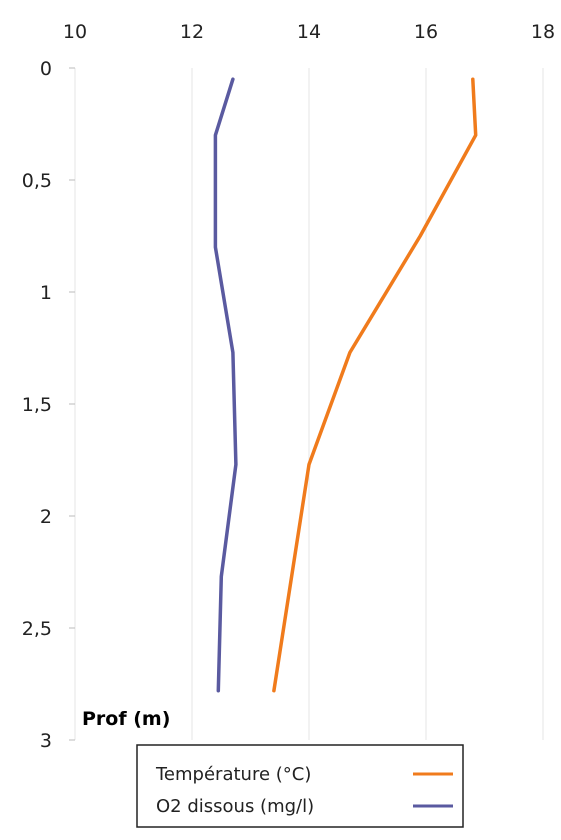  Describe the element at coordinates (46, 69) in the screenshot. I see `y-tick-label: 0` at that location.